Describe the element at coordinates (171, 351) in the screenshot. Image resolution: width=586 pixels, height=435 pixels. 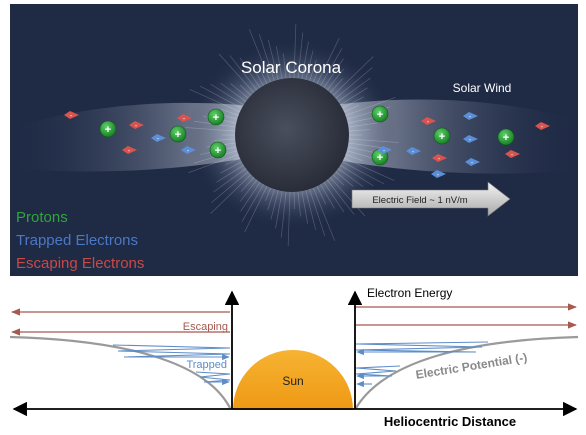
I see `trapped-bounce-left-upper` at that location.